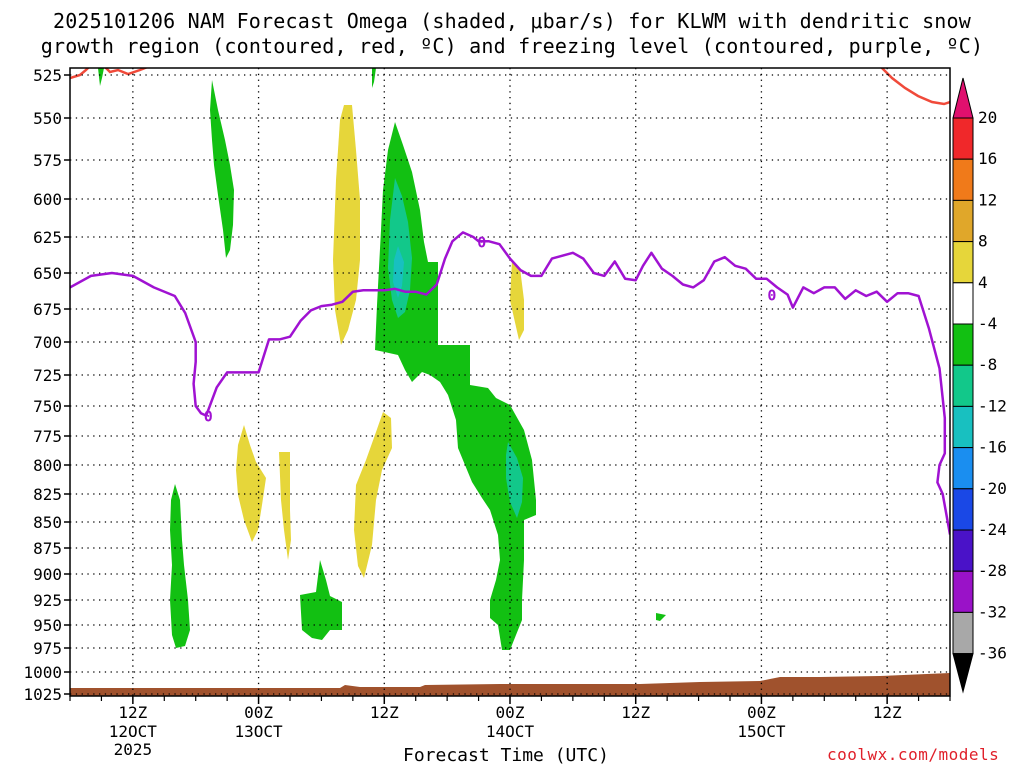 The width and height of the screenshot is (1024, 768). What do you see at coordinates (47, 522) in the screenshot?
I see `y-tick-label: 850` at bounding box center [47, 522].